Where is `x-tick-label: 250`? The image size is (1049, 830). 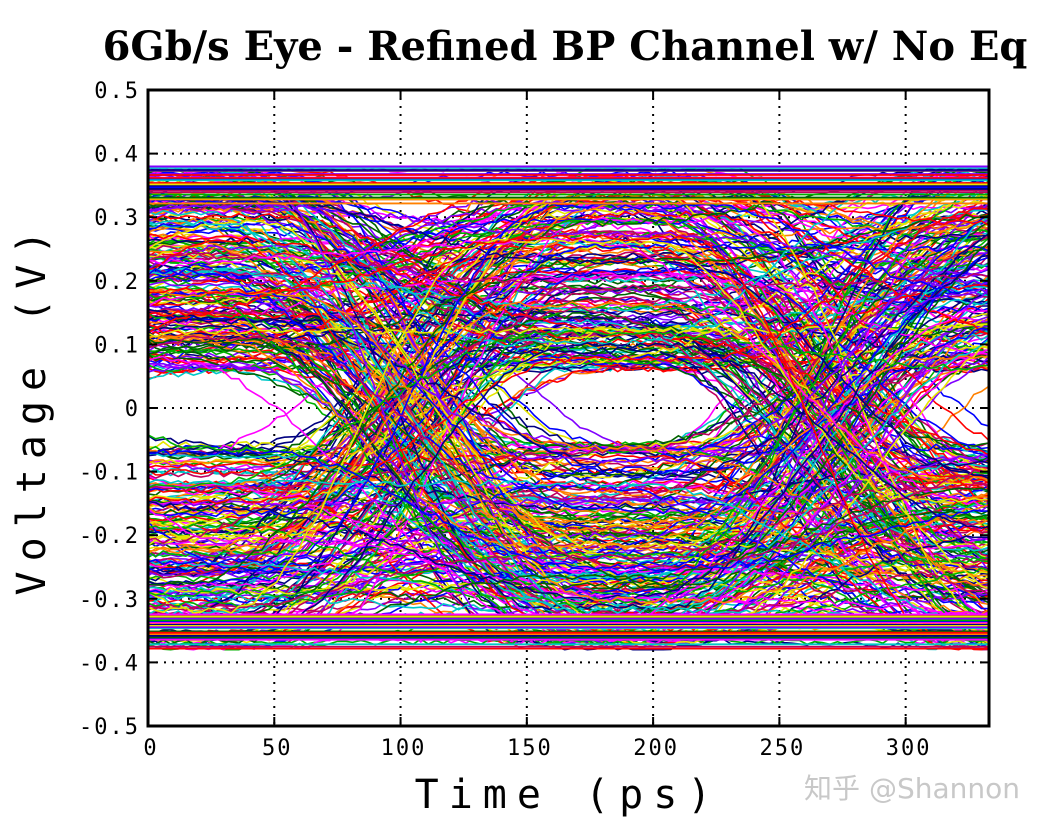
x-tick-label: 250 is located at coordinates (783, 748).